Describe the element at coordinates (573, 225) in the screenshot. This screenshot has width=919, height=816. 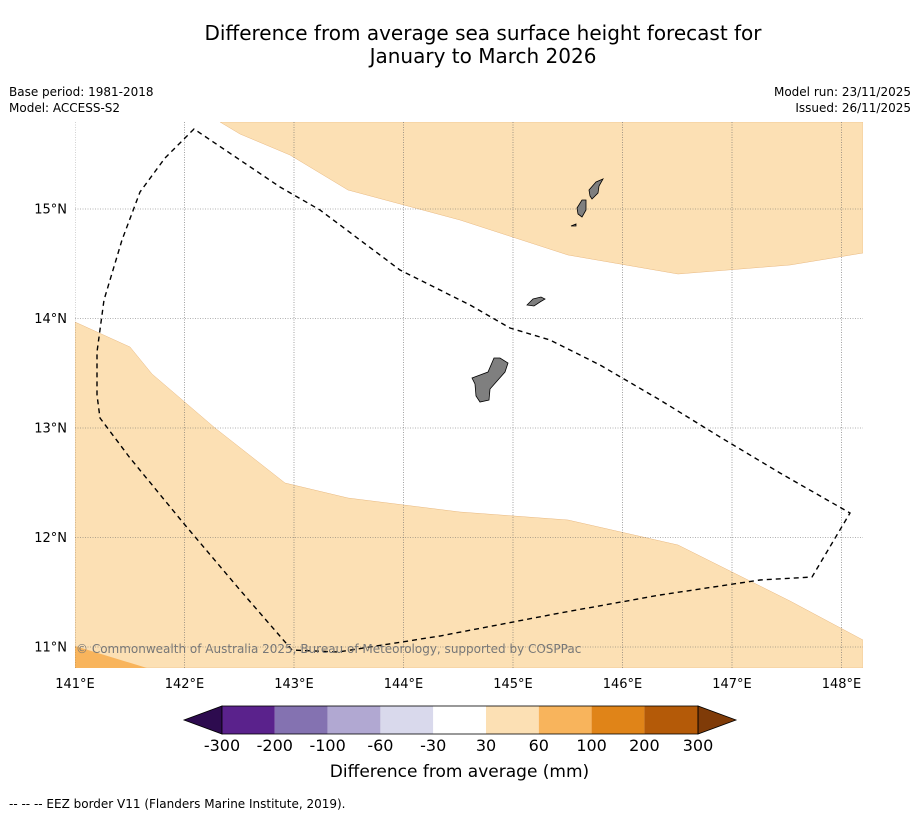
I see `aguijan-island-shape` at that location.